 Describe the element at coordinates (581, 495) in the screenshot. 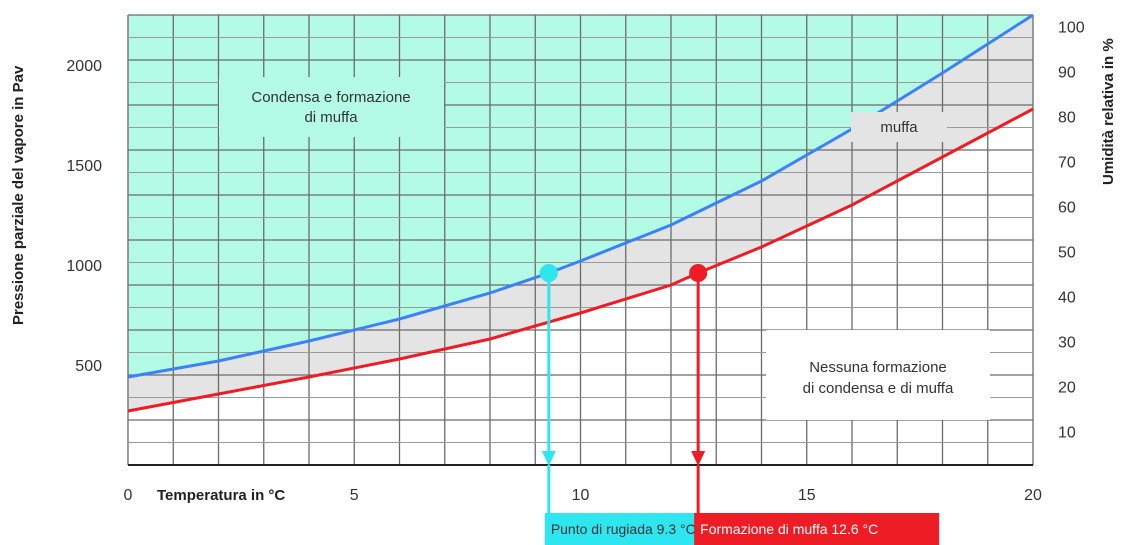

I see `x-tick-label: 10` at that location.